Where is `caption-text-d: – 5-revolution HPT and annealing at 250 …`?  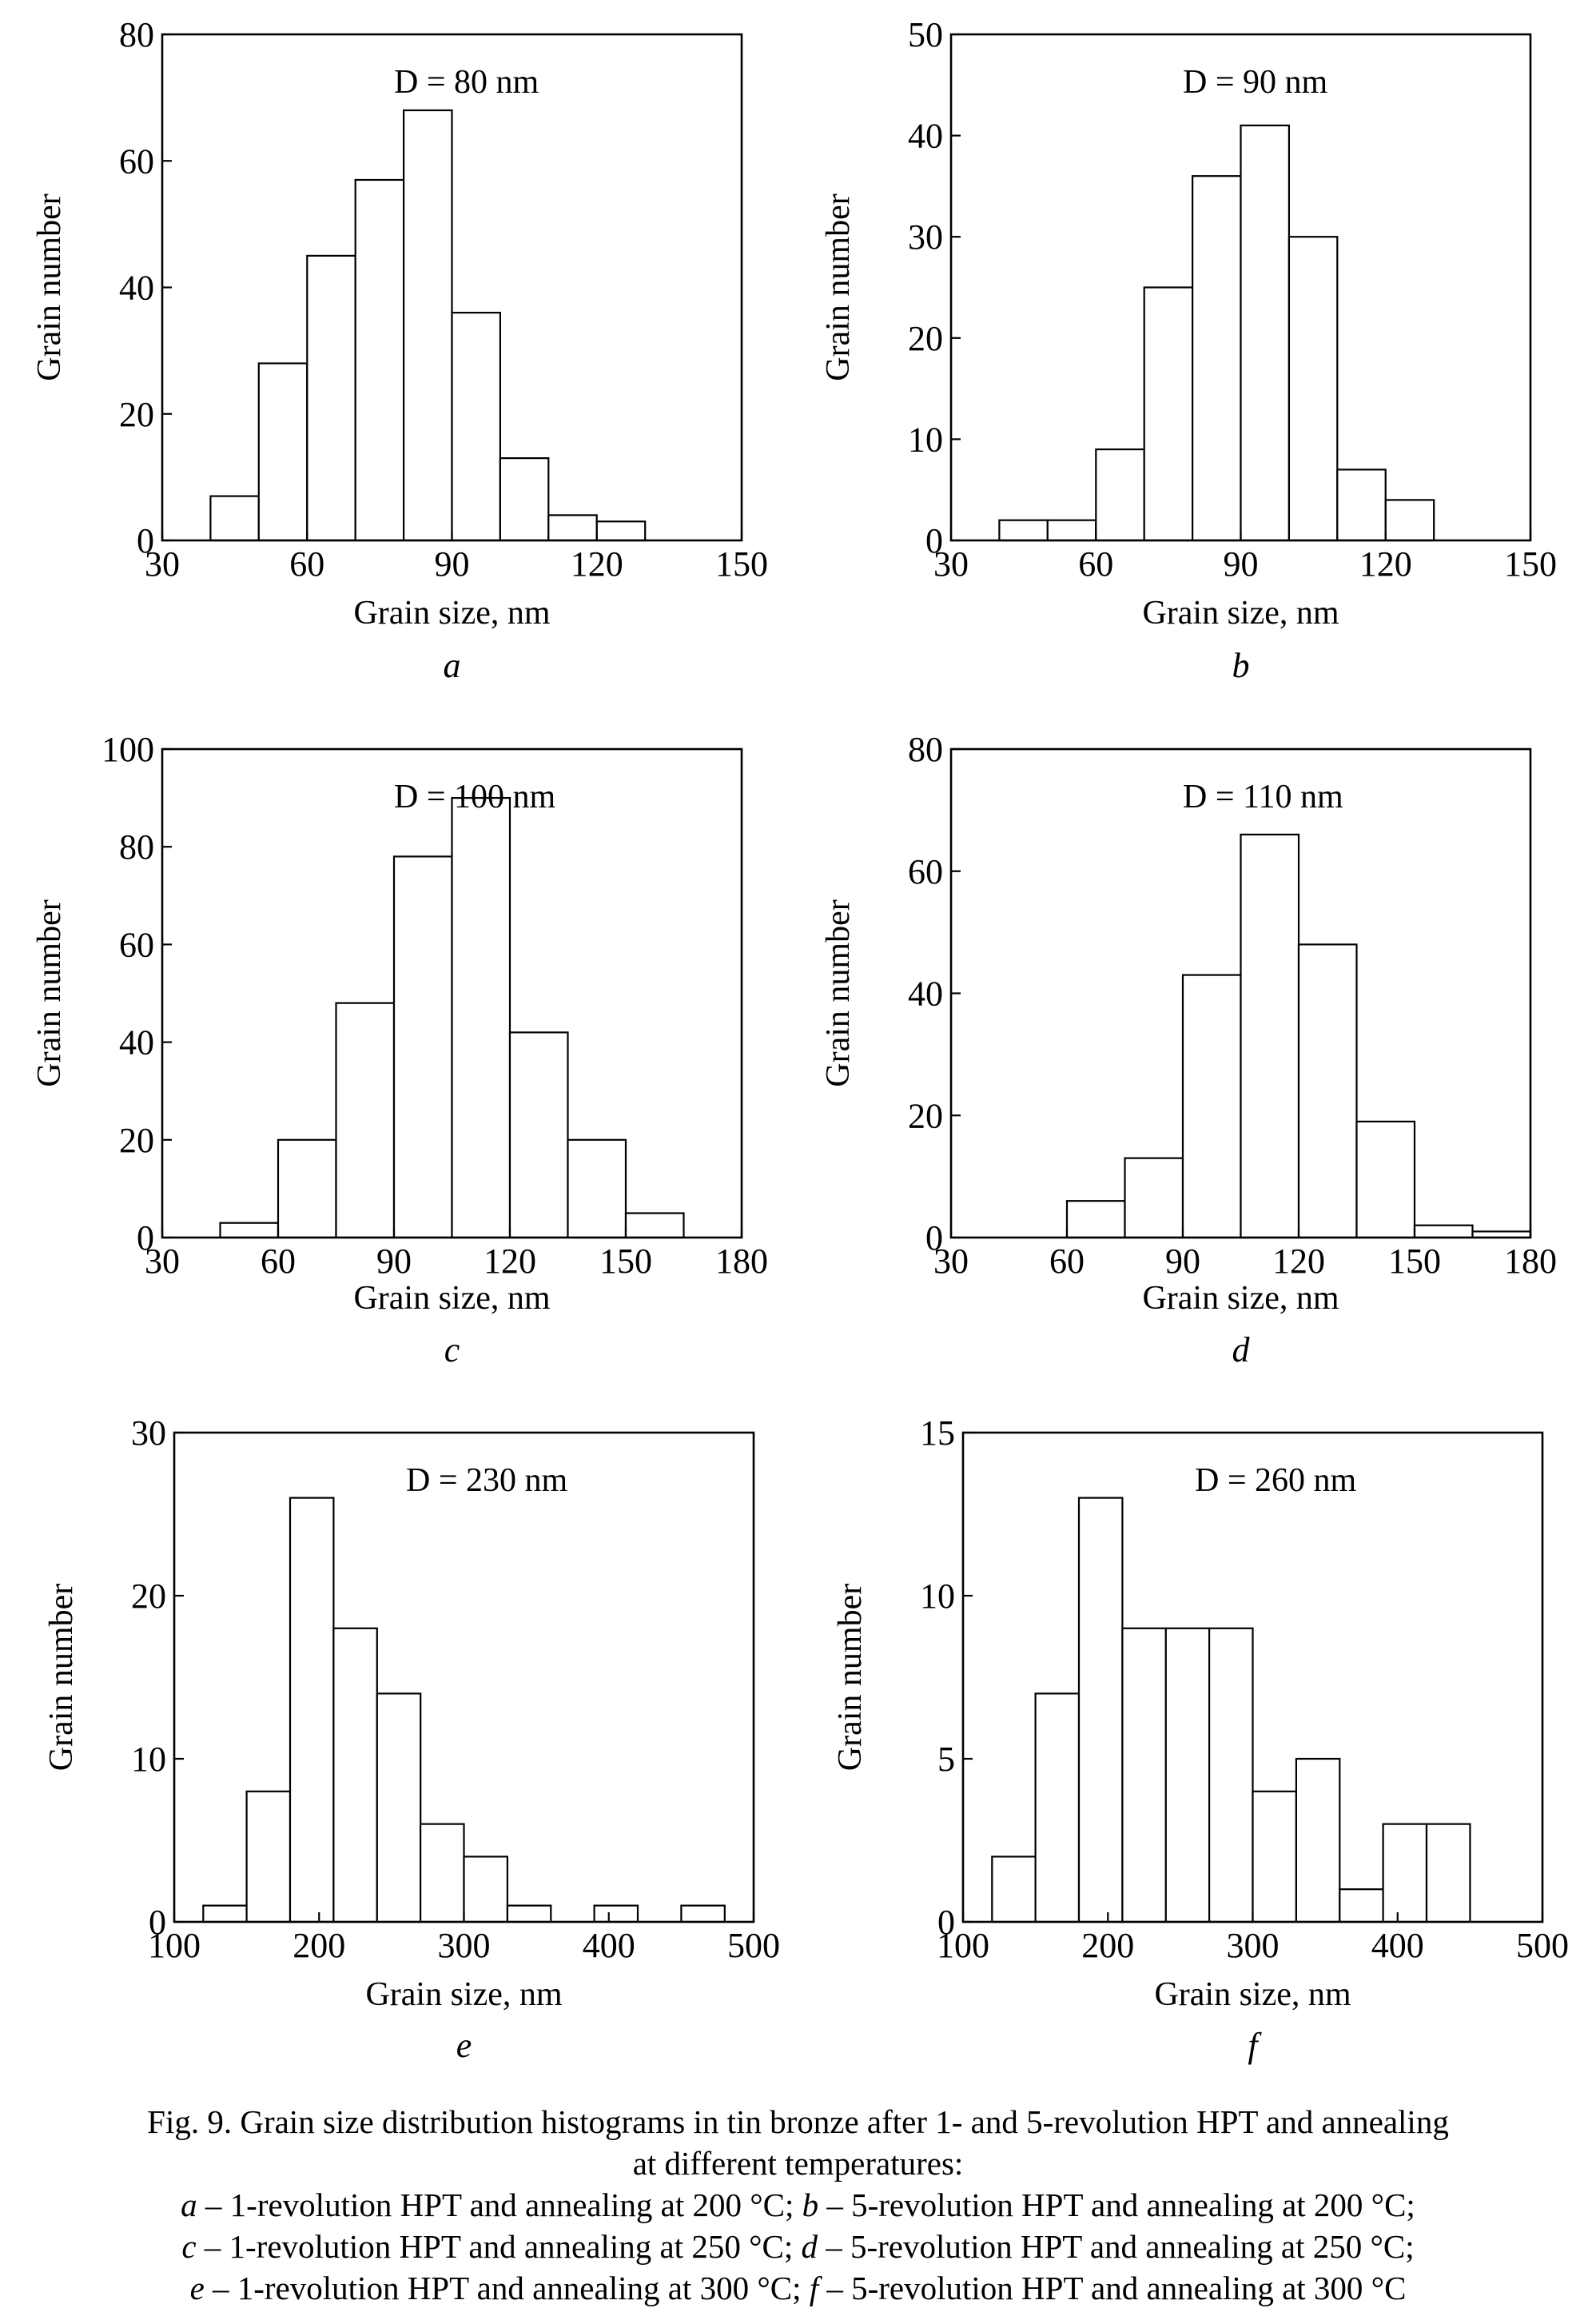 caption-text-d: – 5-revolution HPT and annealing at 250 … is located at coordinates (1116, 2246).